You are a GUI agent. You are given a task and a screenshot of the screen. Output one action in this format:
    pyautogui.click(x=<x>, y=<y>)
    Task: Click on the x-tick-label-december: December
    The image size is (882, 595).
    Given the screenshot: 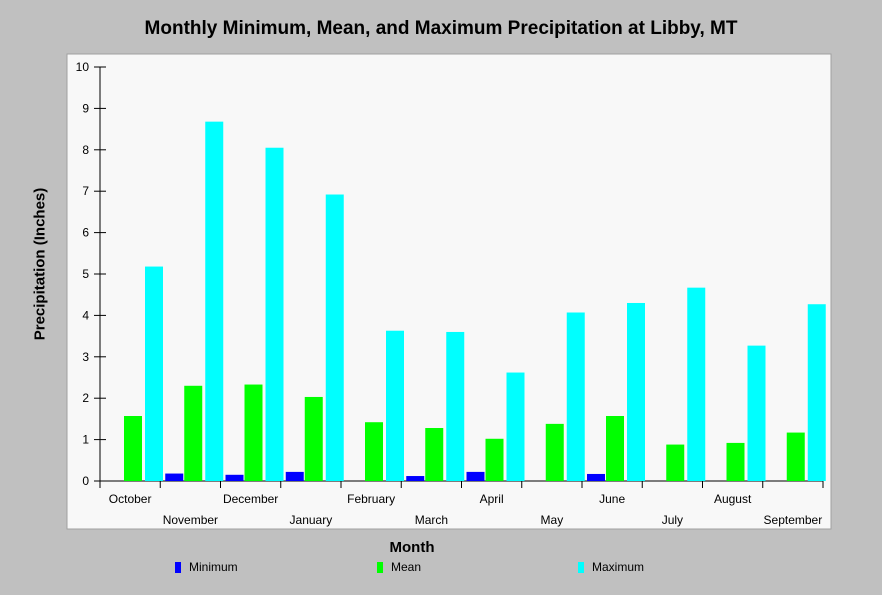 What is the action you would take?
    pyautogui.click(x=250, y=499)
    